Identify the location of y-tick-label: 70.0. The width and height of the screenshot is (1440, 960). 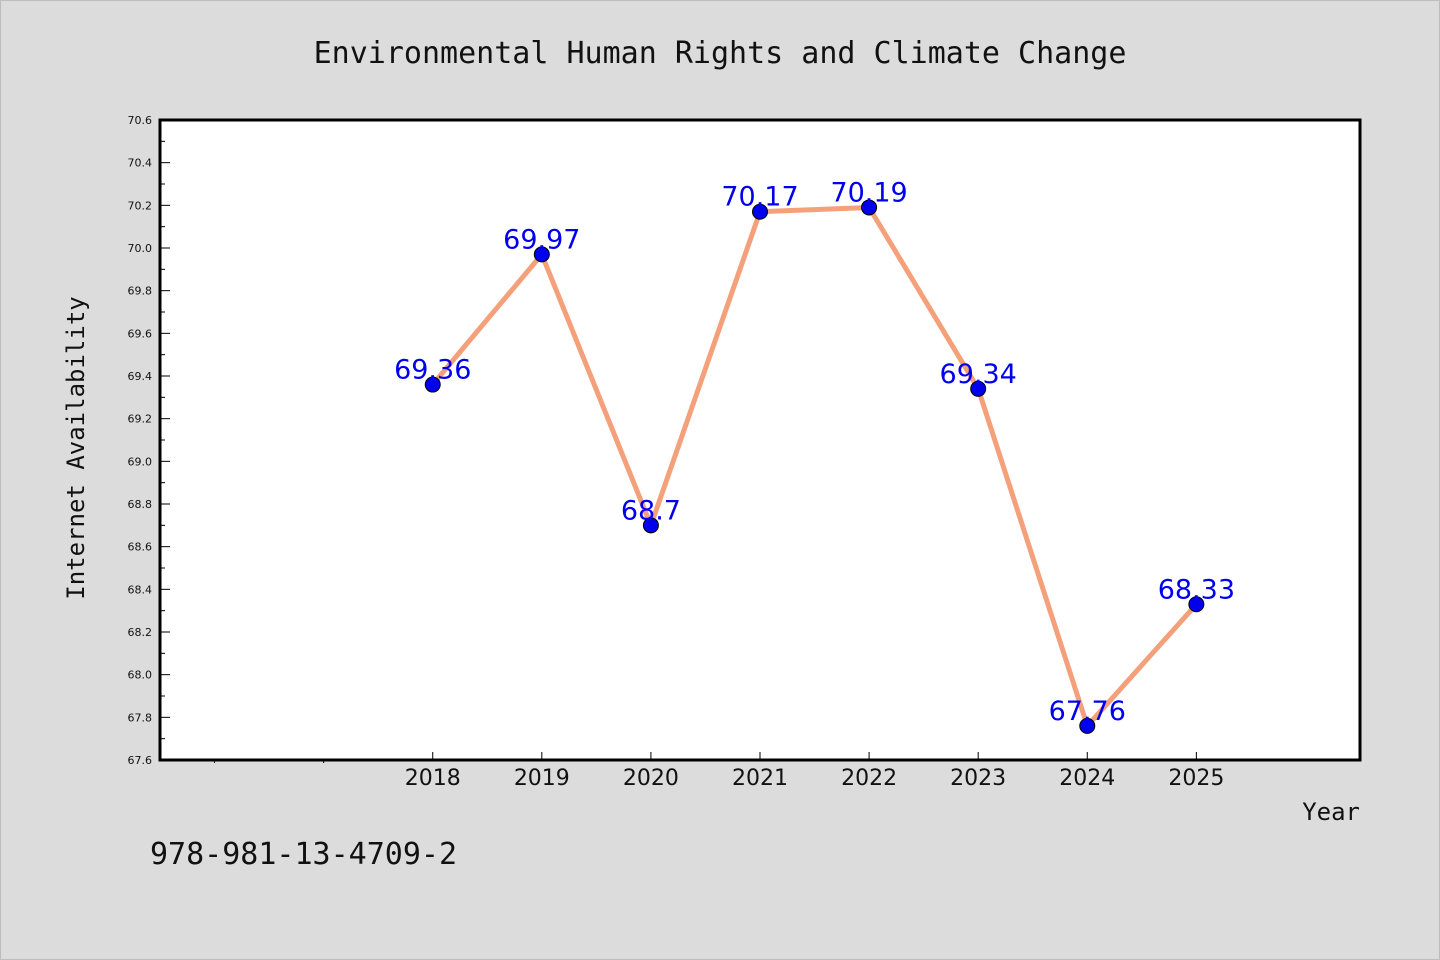
(140, 248).